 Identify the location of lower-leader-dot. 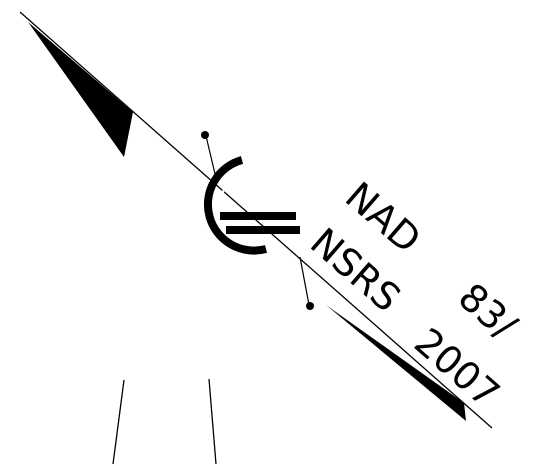
(310, 306).